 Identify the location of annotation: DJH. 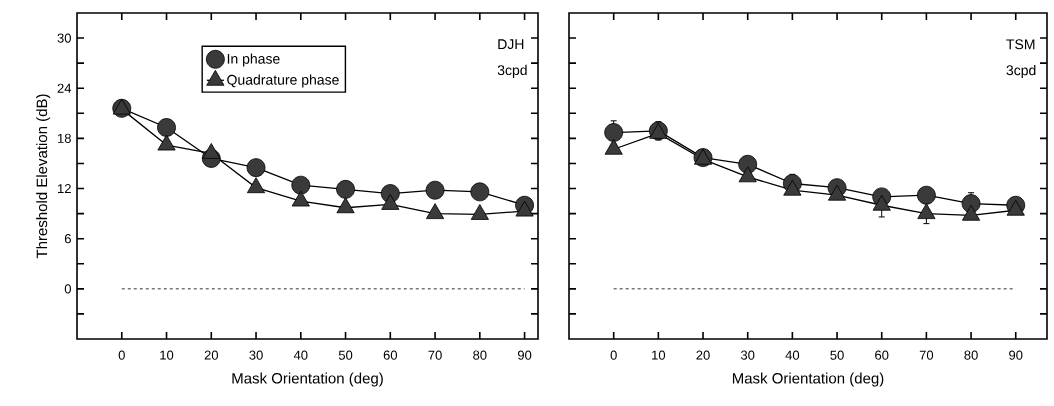
(511, 44).